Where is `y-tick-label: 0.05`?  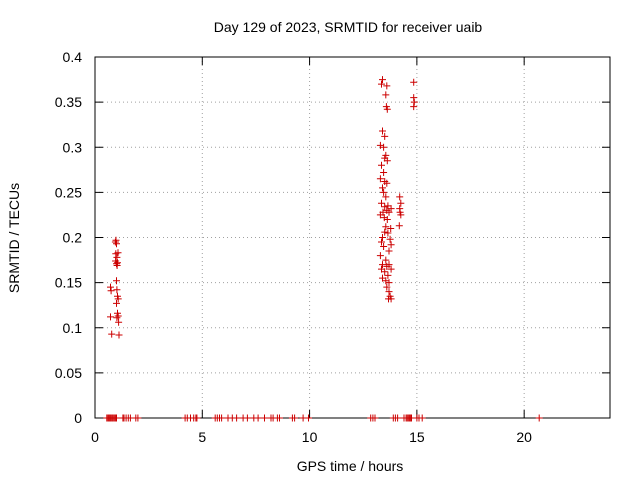
y-tick-label: 0.05 is located at coordinates (68, 373).